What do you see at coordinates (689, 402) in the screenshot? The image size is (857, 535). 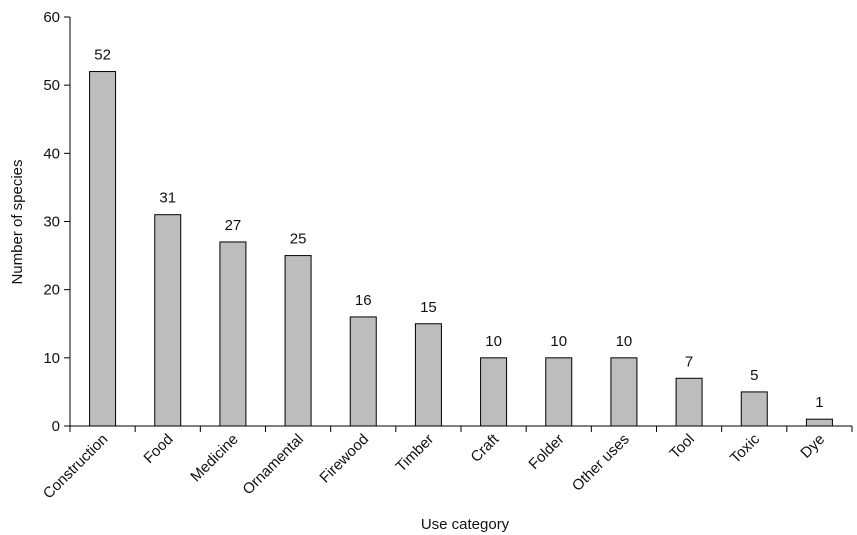 I see `bar-tool` at bounding box center [689, 402].